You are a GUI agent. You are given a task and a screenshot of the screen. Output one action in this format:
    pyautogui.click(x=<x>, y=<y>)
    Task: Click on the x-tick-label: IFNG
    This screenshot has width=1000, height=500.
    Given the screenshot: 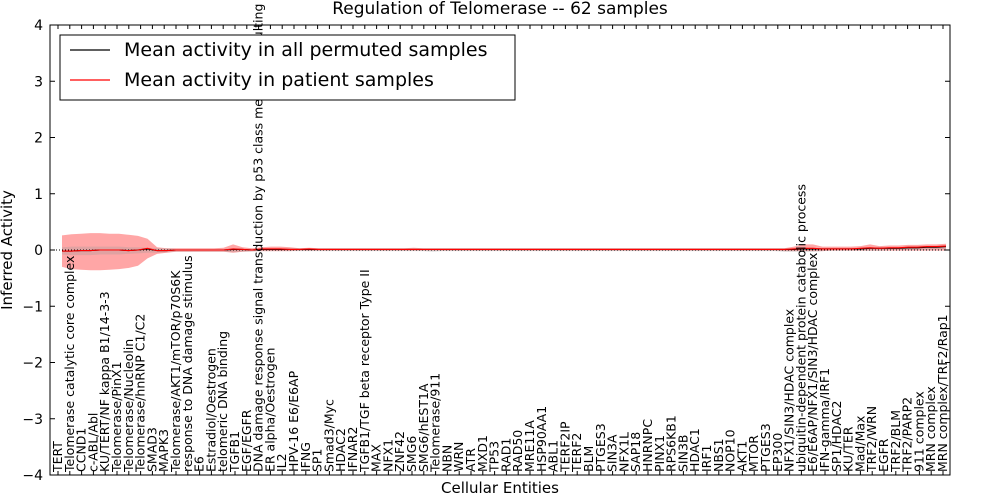 What is the action you would take?
    pyautogui.click(x=305, y=457)
    